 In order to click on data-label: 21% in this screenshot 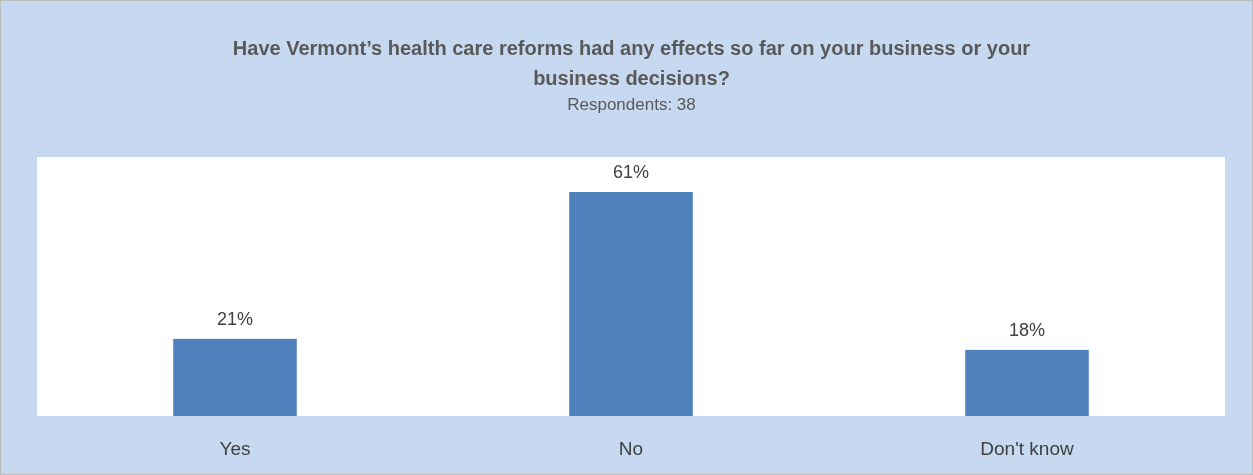, I will do `click(235, 318)`.